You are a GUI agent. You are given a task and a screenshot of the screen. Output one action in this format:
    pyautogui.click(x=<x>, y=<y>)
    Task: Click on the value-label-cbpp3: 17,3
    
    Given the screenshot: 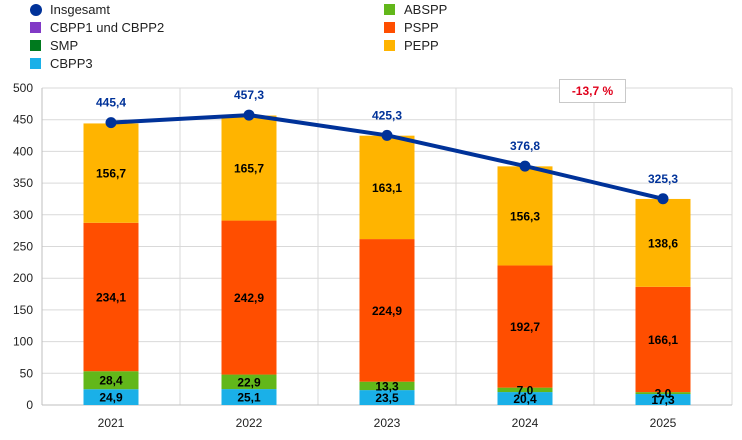 What is the action you would take?
    pyautogui.click(x=663, y=400)
    